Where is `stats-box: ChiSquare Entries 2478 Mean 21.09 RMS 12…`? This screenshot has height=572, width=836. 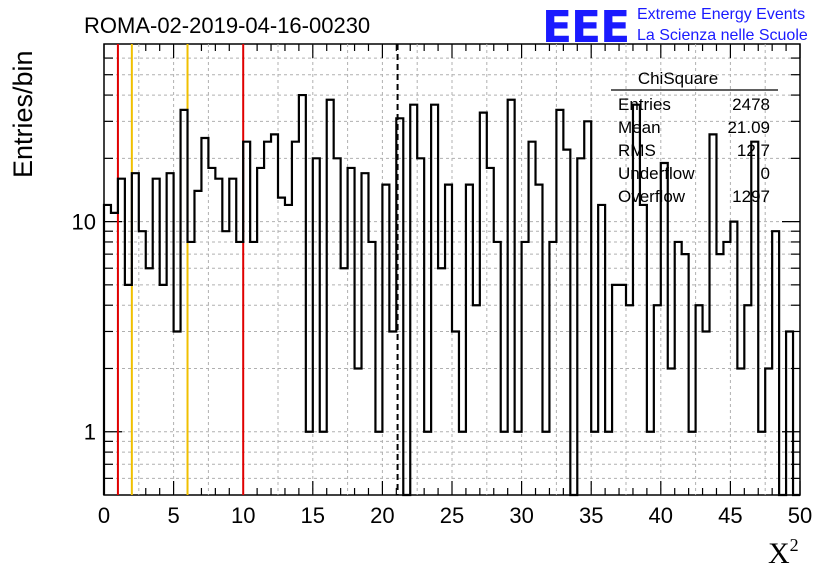
stats-box: ChiSquare Entries 2478 Mean 21.09 RMS 12… is located at coordinates (694, 137).